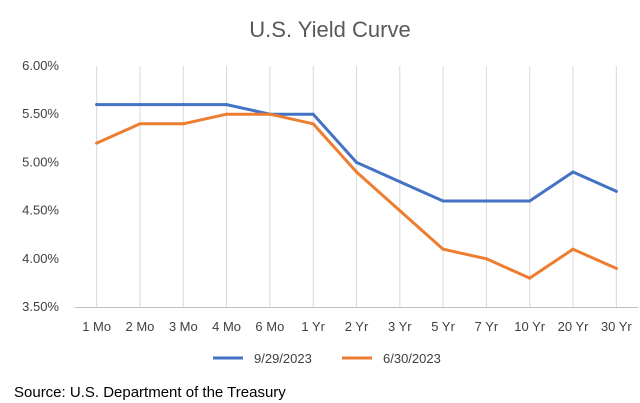 This screenshot has width=640, height=403. What do you see at coordinates (412, 358) in the screenshot?
I see `legend-label-series-2: 6/30/2023` at bounding box center [412, 358].